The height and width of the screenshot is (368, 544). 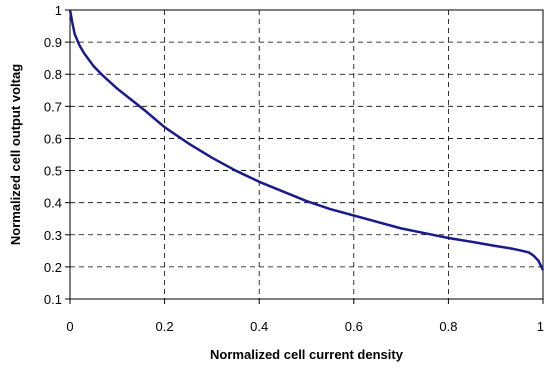 I want to click on y-tick-label: 0.4, so click(x=53, y=203).